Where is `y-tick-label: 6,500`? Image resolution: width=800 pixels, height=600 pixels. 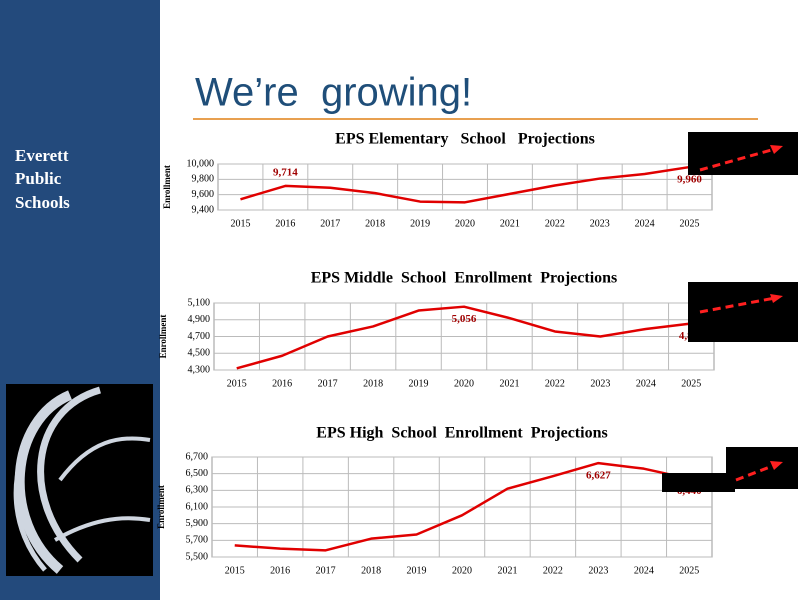 y-tick-label: 6,500 is located at coordinates (197, 473).